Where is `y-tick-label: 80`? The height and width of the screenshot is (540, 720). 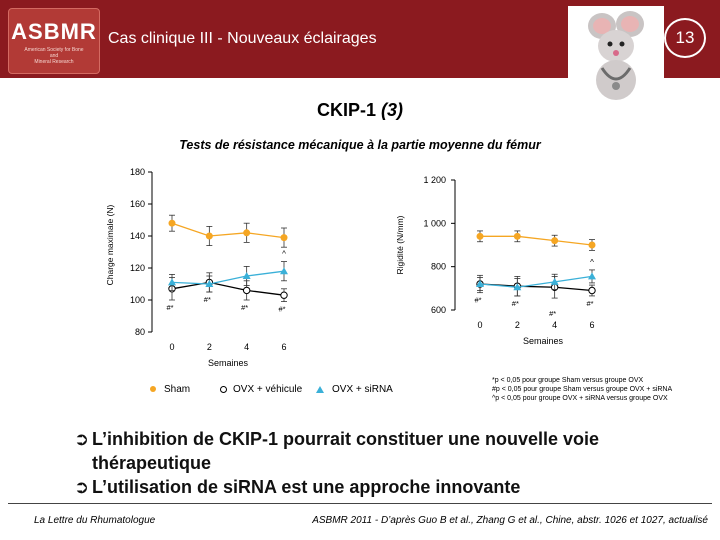
y-tick-label: 80 is located at coordinates (140, 332).